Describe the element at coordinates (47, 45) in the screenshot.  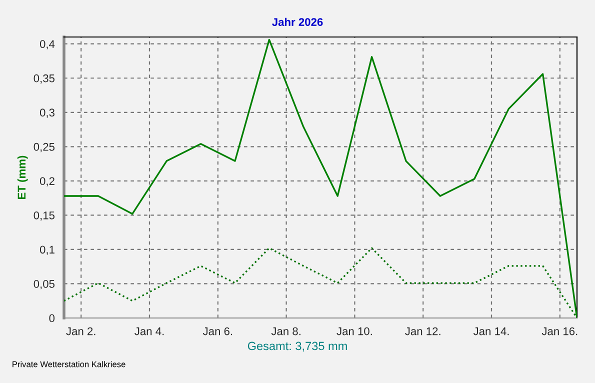
I see `y-tick-label: 0,4` at that location.